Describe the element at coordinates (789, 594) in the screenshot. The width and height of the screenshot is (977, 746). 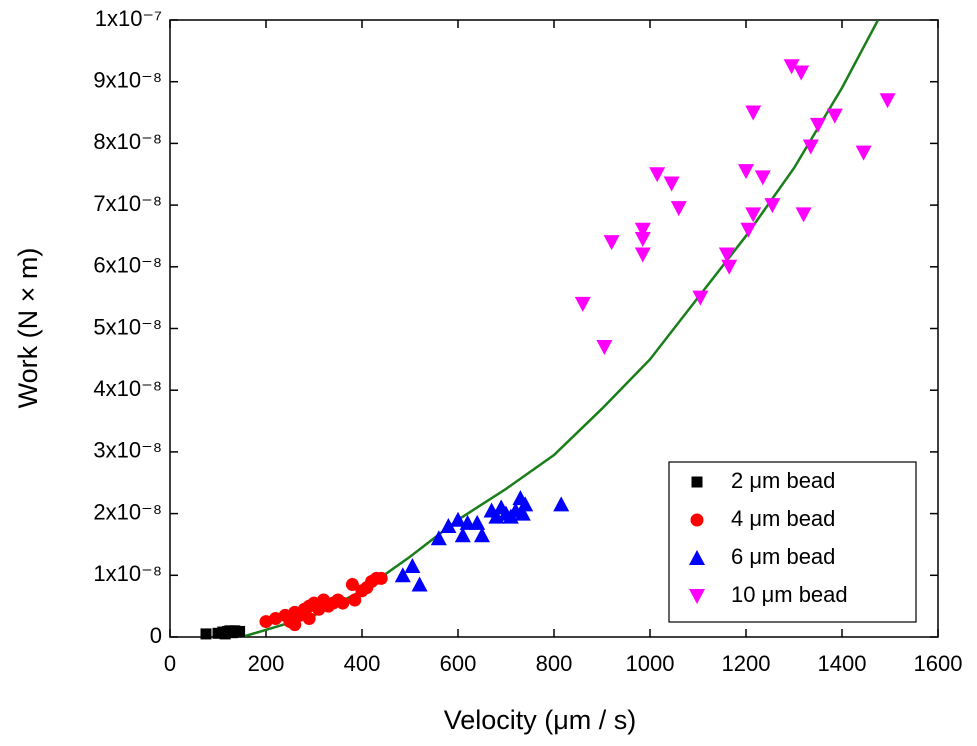
I see `legend-label: 10 μm bead` at that location.